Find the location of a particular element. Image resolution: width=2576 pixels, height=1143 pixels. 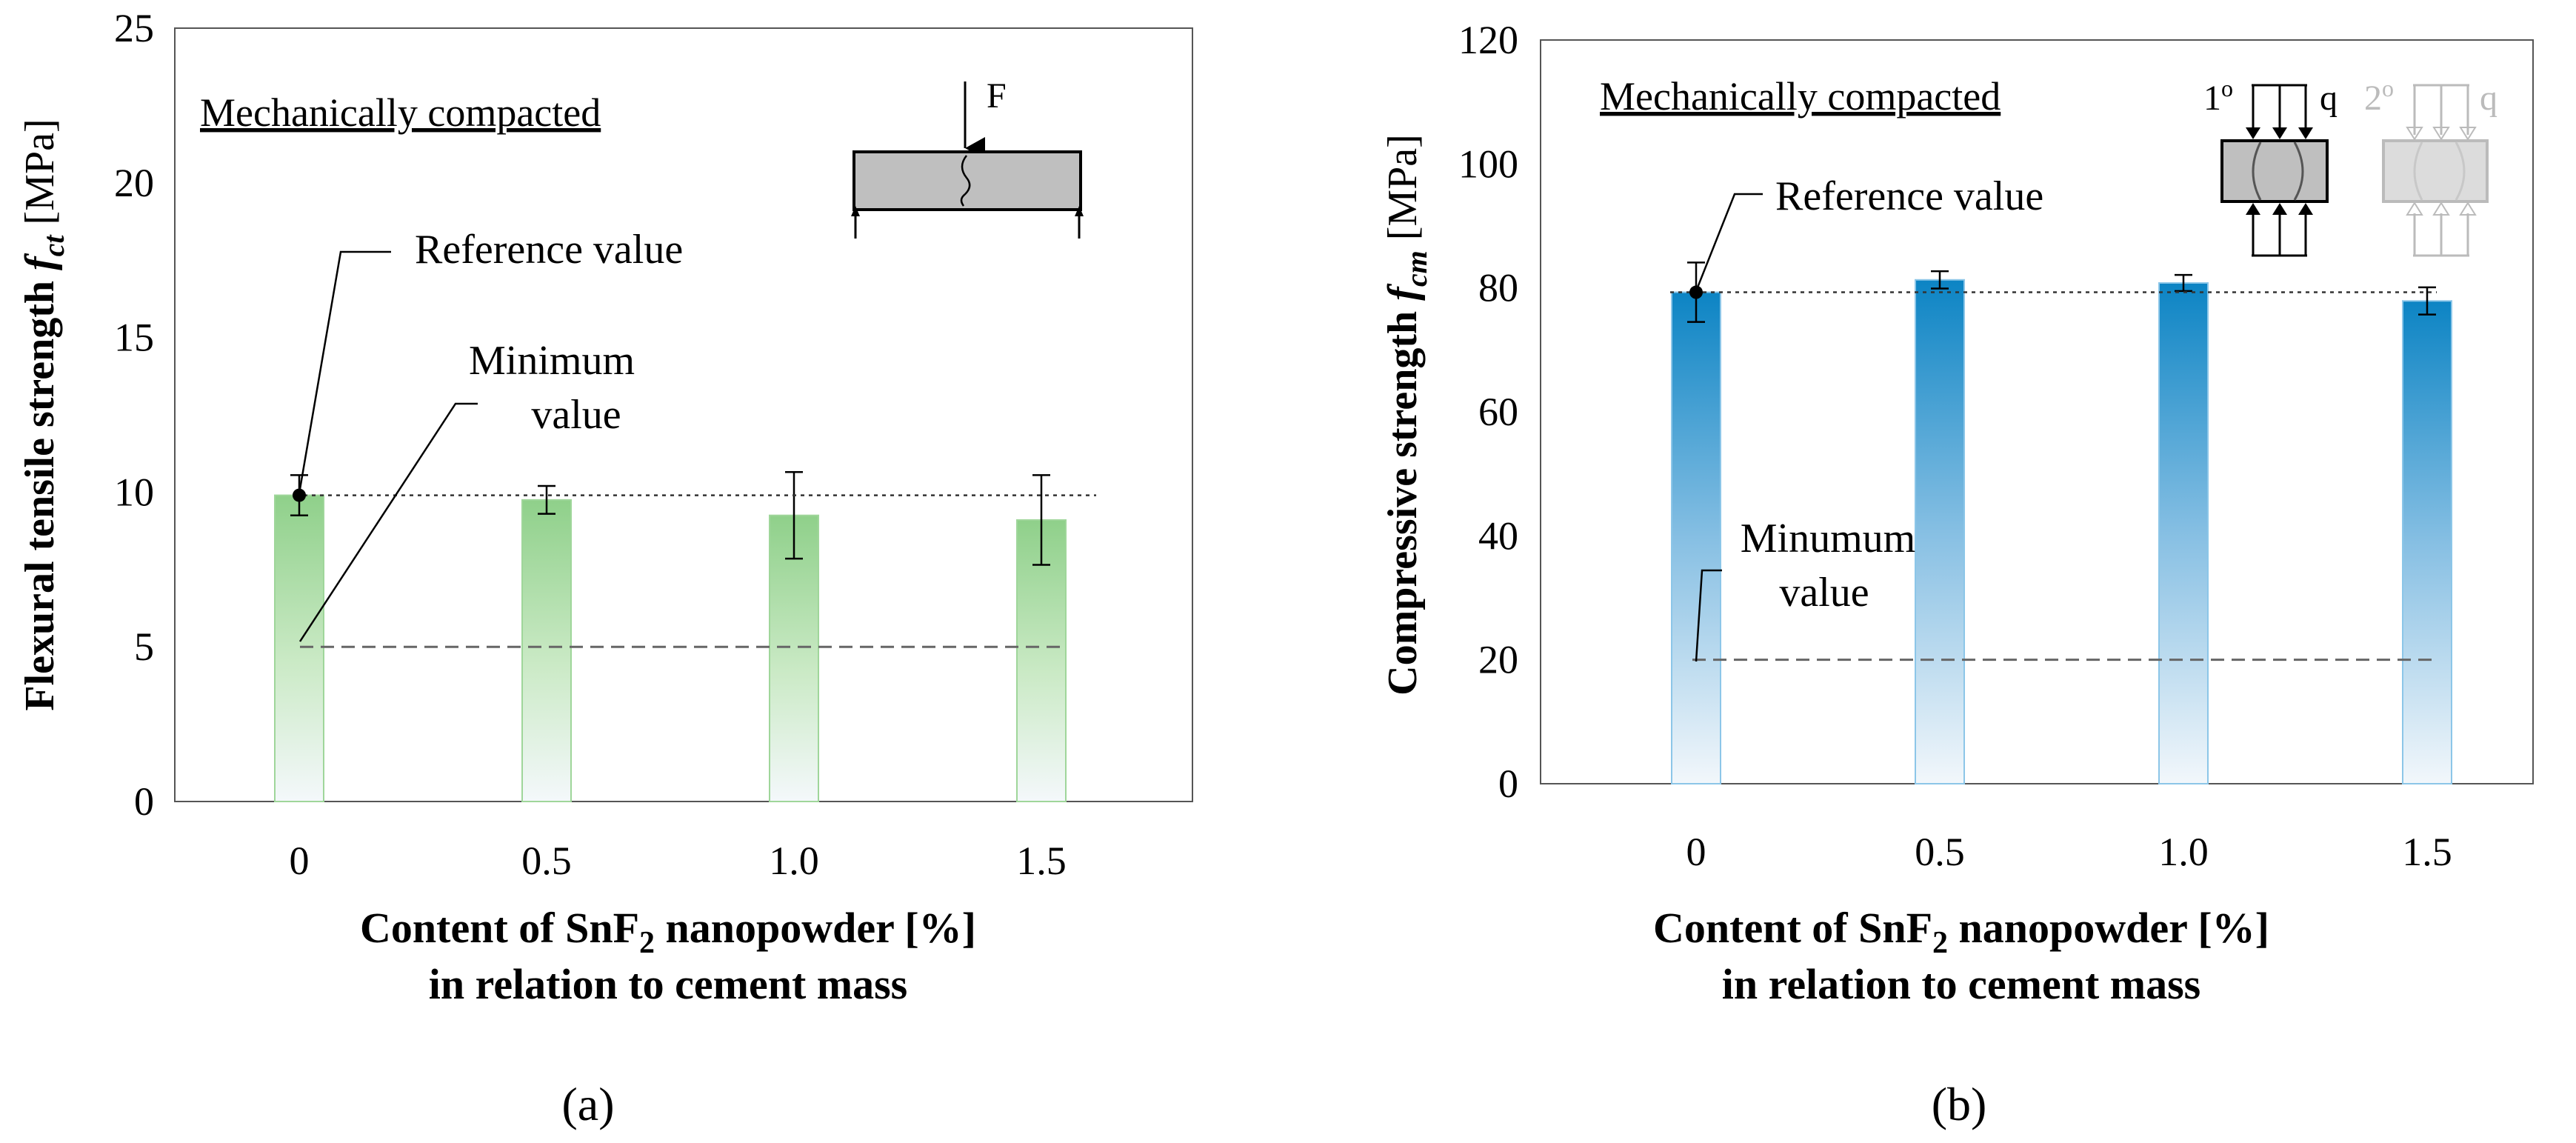

minimum-value-label-1: Minimum is located at coordinates (552, 361).